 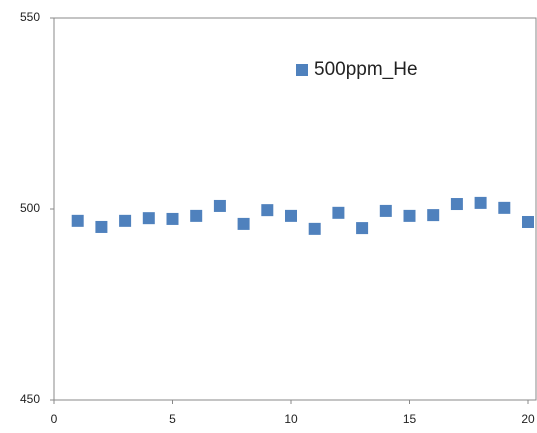 I want to click on y-tick-label: 450, so click(x=30, y=399).